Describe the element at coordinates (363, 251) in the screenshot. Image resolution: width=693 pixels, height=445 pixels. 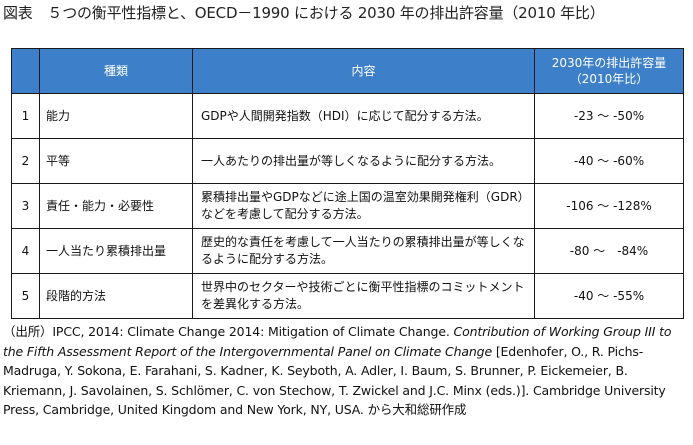
I see `row-content: 歴史的な責任を考慮して一人当たりの累積排出量が等しくなるように配分する方法。` at that location.